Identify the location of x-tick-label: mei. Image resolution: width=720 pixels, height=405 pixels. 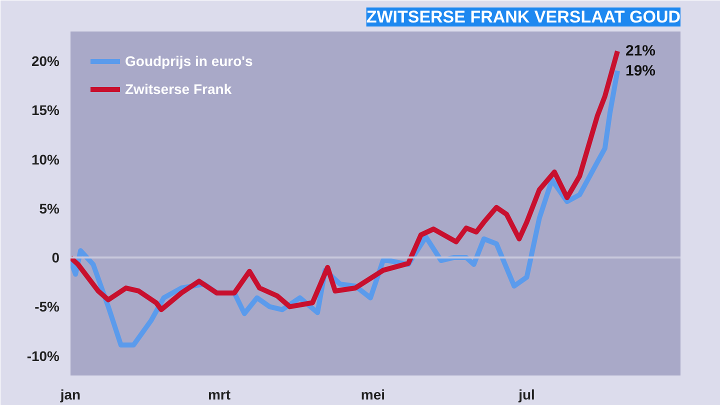
(373, 394).